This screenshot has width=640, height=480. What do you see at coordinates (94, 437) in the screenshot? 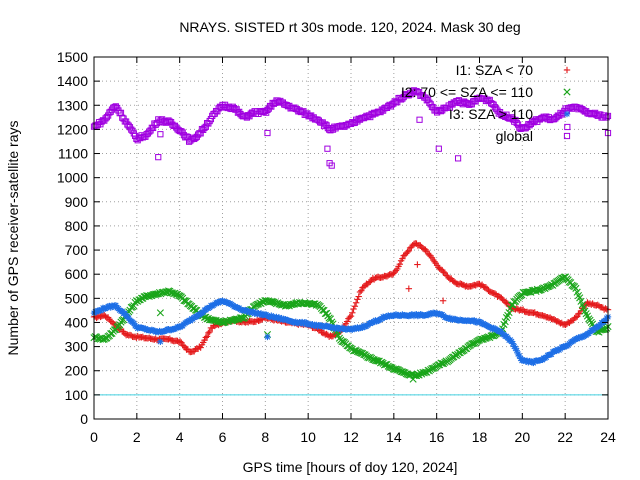
I see `x-tick-label: 0` at bounding box center [94, 437].